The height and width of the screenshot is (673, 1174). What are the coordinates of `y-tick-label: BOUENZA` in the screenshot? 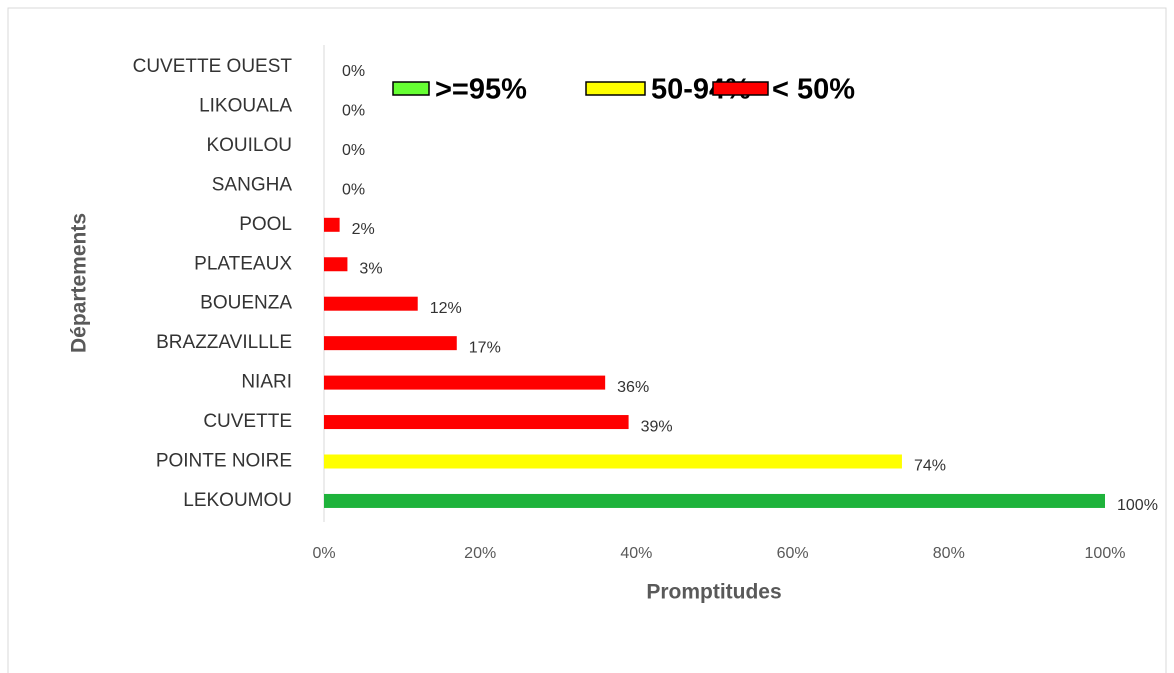 It's located at (246, 303).